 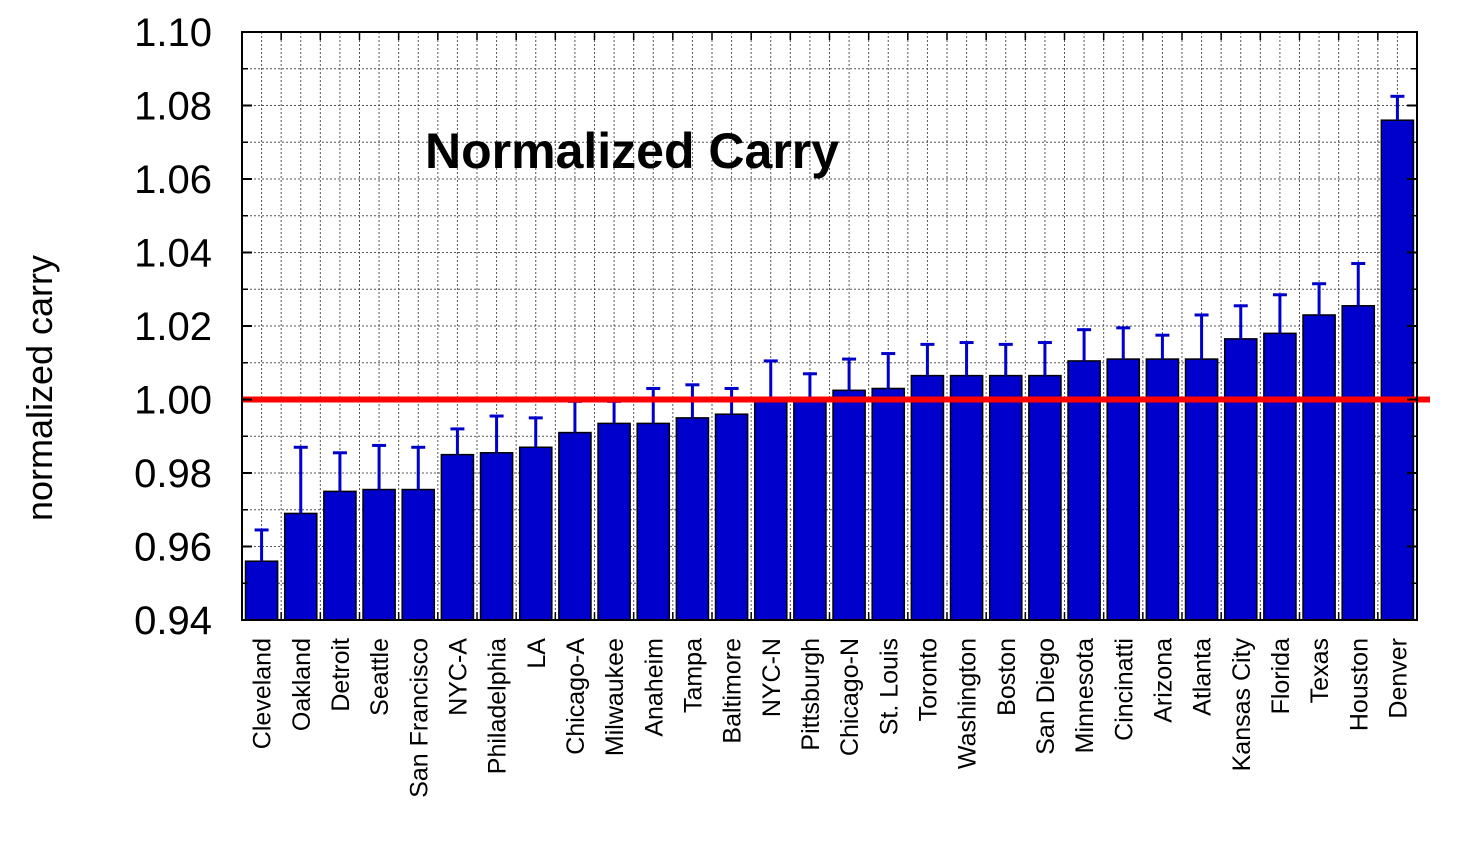 What do you see at coordinates (1358, 463) in the screenshot?
I see `bar-houston` at bounding box center [1358, 463].